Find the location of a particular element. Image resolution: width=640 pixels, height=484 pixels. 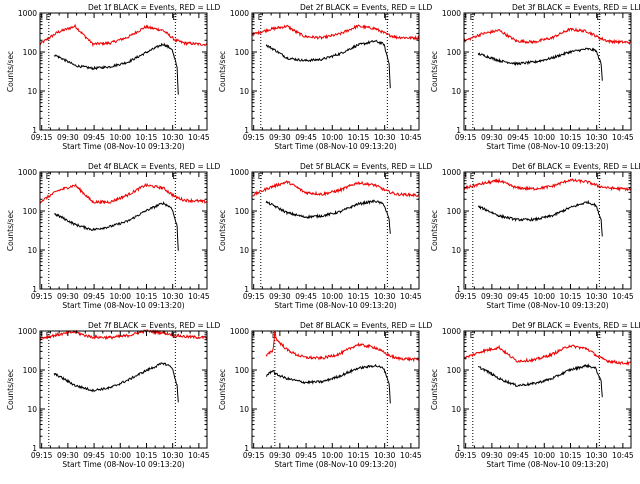

panel-title: Det 8f BLACK = Events, RED = LLD is located at coordinates (366, 325).